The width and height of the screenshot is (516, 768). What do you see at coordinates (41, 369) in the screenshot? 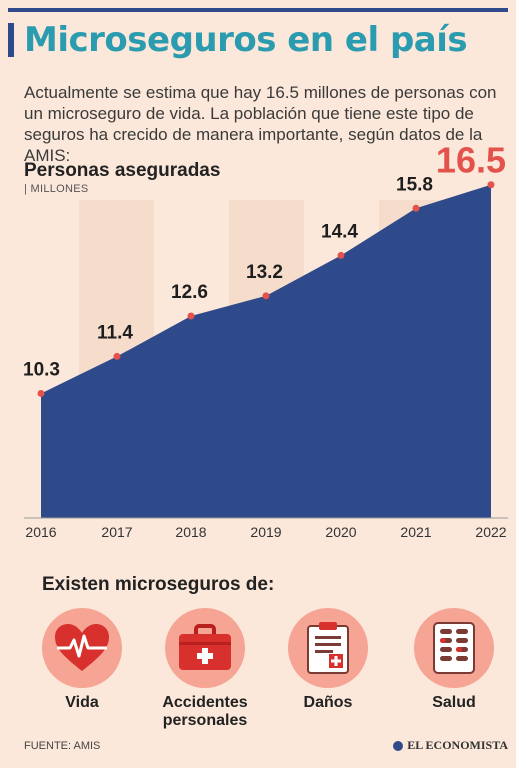
I see `data-label: 10.3` at bounding box center [41, 369].